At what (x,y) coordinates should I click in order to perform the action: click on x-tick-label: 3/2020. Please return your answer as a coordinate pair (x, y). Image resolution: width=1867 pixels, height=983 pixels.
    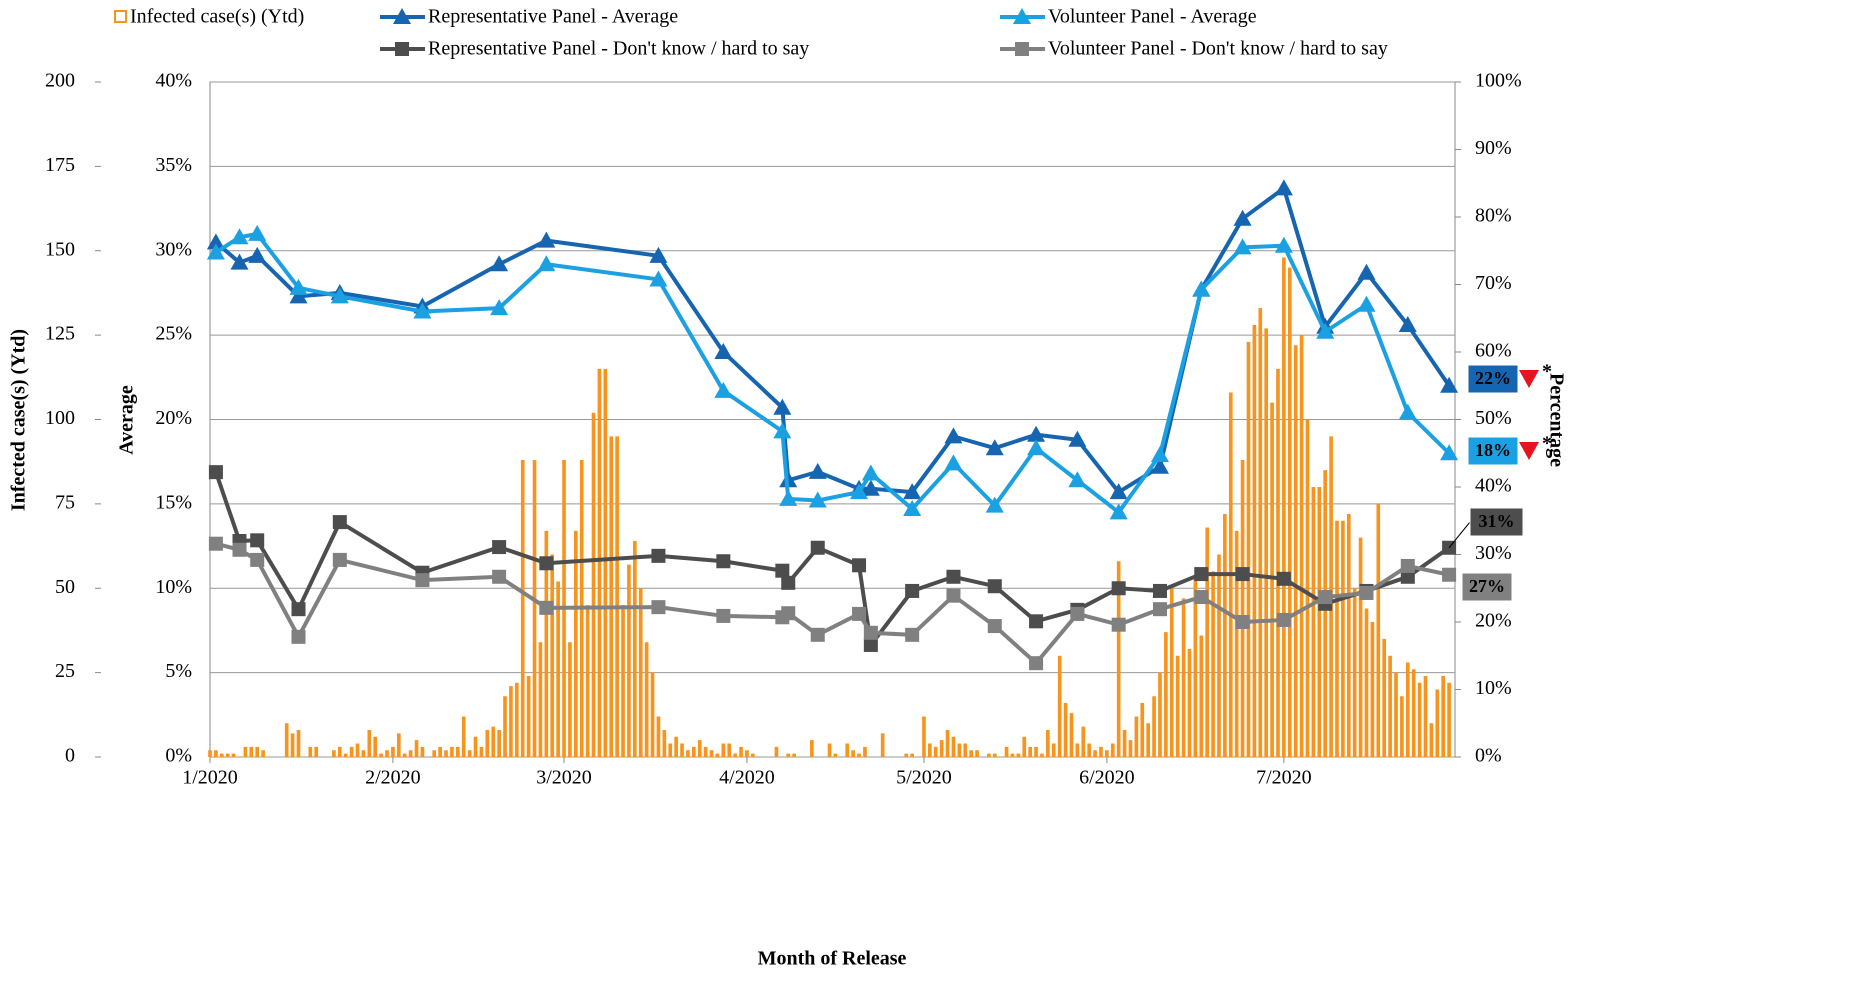
    Looking at the image, I should click on (564, 778).